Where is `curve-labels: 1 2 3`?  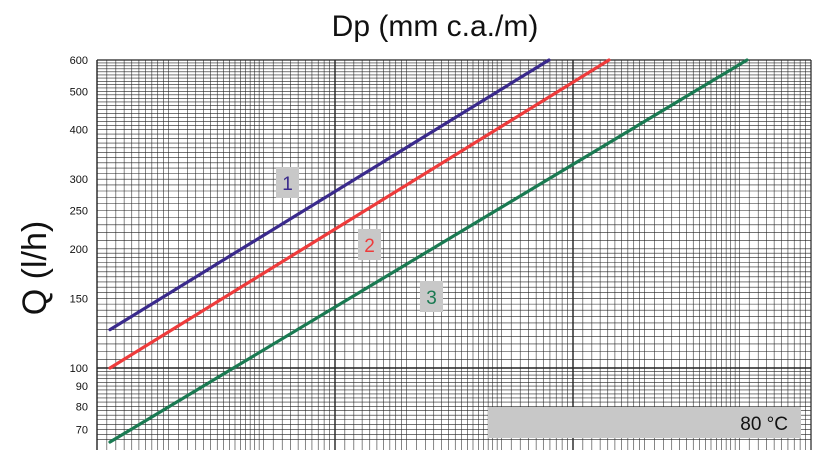 curve-labels: 1 2 3 is located at coordinates (359, 239).